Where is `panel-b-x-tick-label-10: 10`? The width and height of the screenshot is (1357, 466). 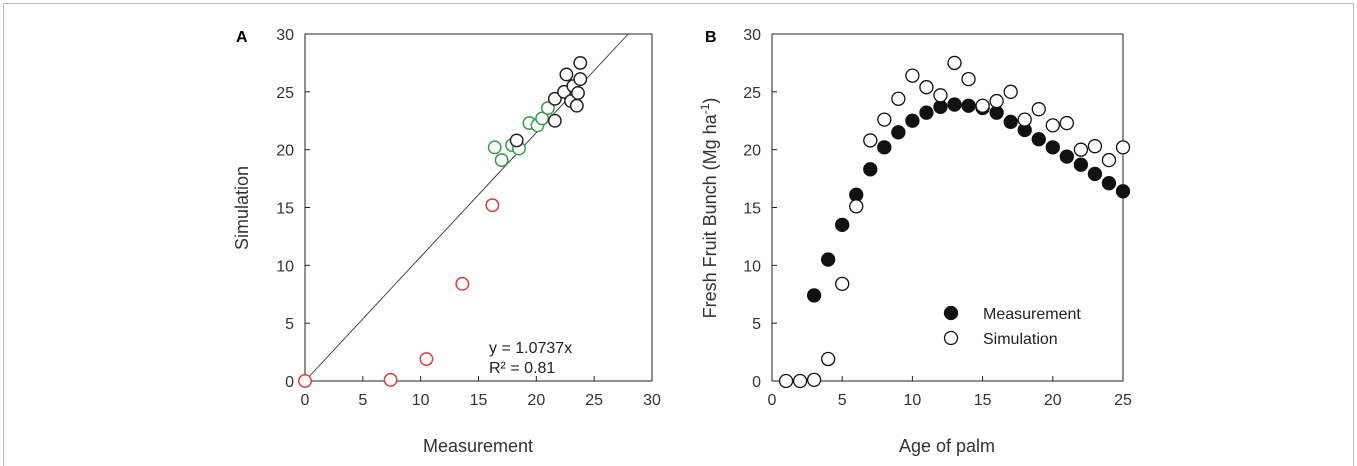 panel-b-x-tick-label-10: 10 is located at coordinates (913, 400).